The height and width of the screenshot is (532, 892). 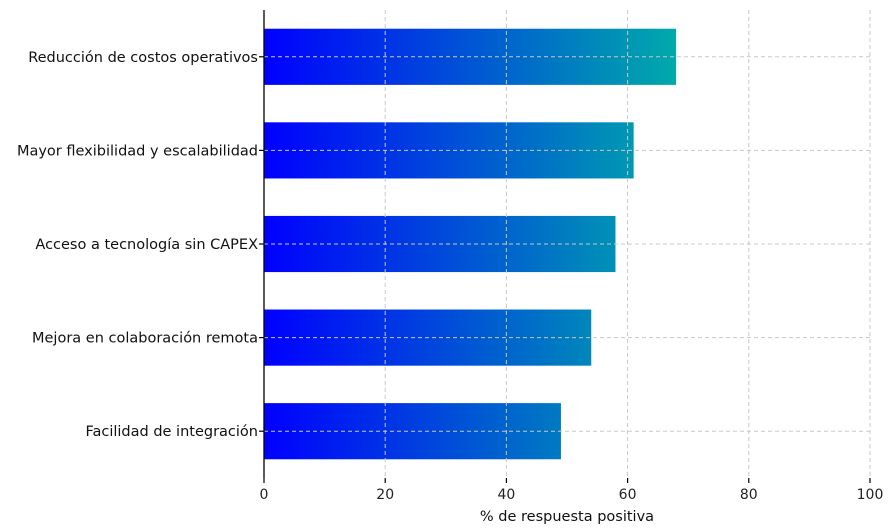 I want to click on x-ticks: 0 20 40 60 80 100, so click(x=572, y=490).